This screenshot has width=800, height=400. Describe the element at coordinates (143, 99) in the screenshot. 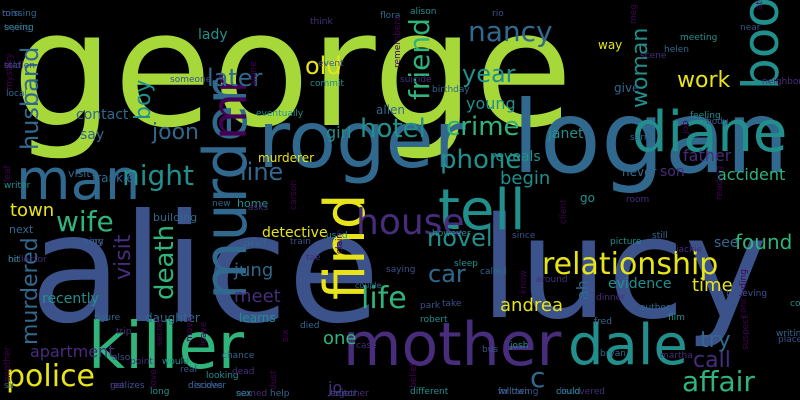

I see `cloud-word: boy` at that location.